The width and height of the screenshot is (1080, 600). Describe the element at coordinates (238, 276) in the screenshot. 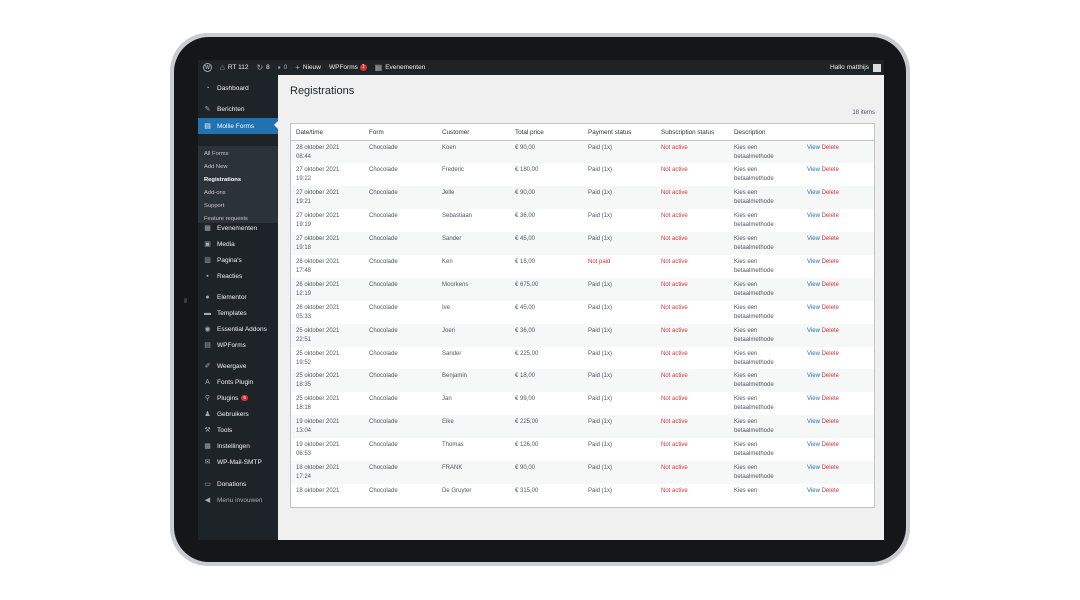

I see `sidebar-item-reacties: ▪ Reacties` at that location.